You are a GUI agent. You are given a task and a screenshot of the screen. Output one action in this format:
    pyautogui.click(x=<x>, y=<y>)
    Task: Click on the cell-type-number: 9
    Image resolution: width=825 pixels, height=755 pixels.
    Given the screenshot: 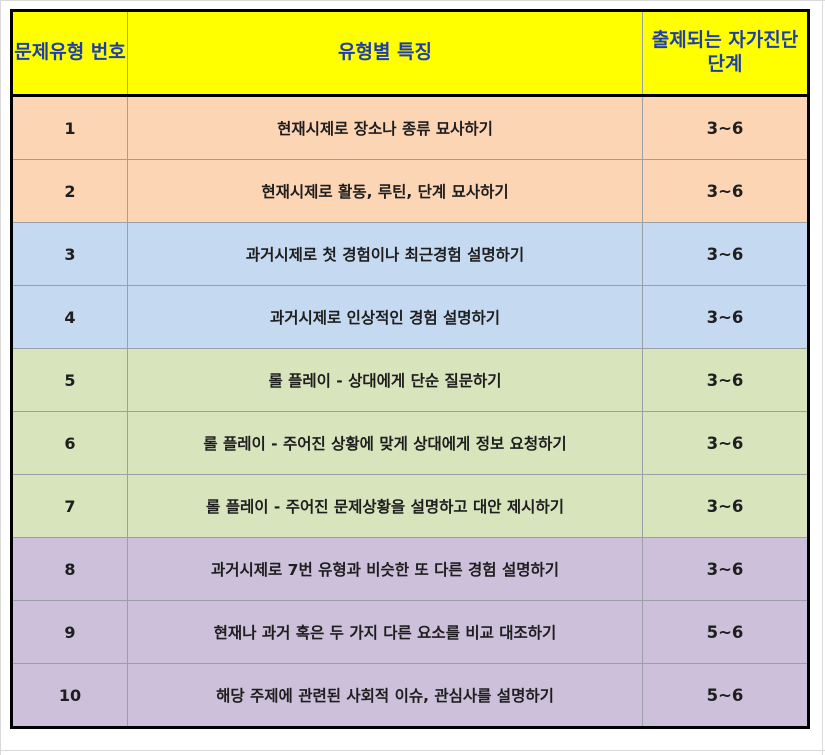 What is the action you would take?
    pyautogui.click(x=69, y=632)
    